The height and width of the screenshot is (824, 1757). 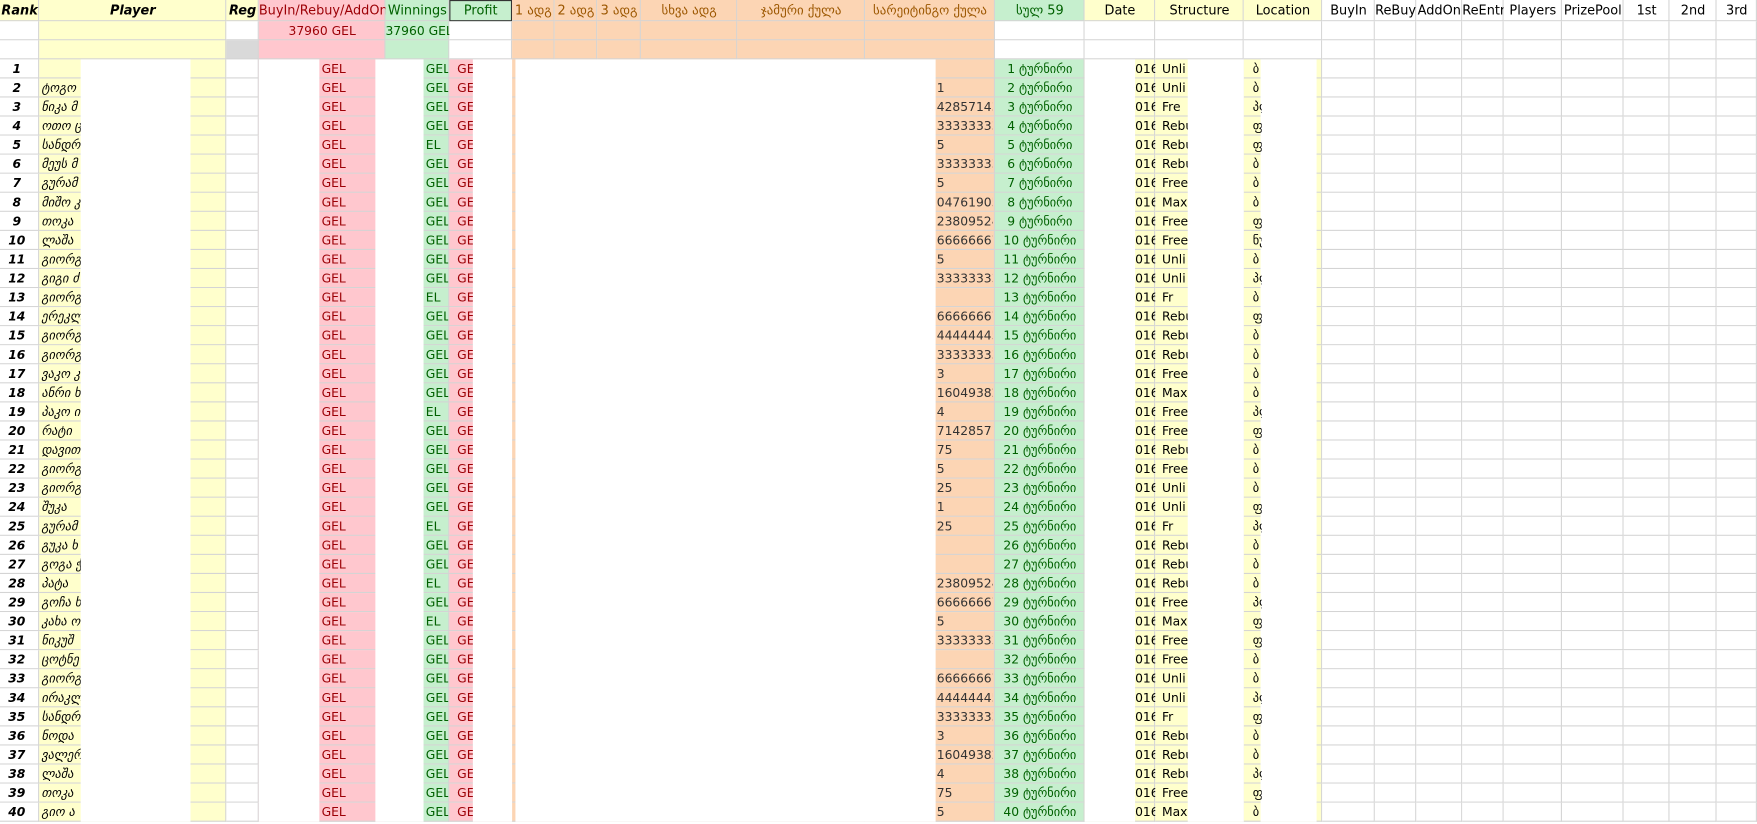 What do you see at coordinates (17, 240) in the screenshot?
I see `rank: 10` at bounding box center [17, 240].